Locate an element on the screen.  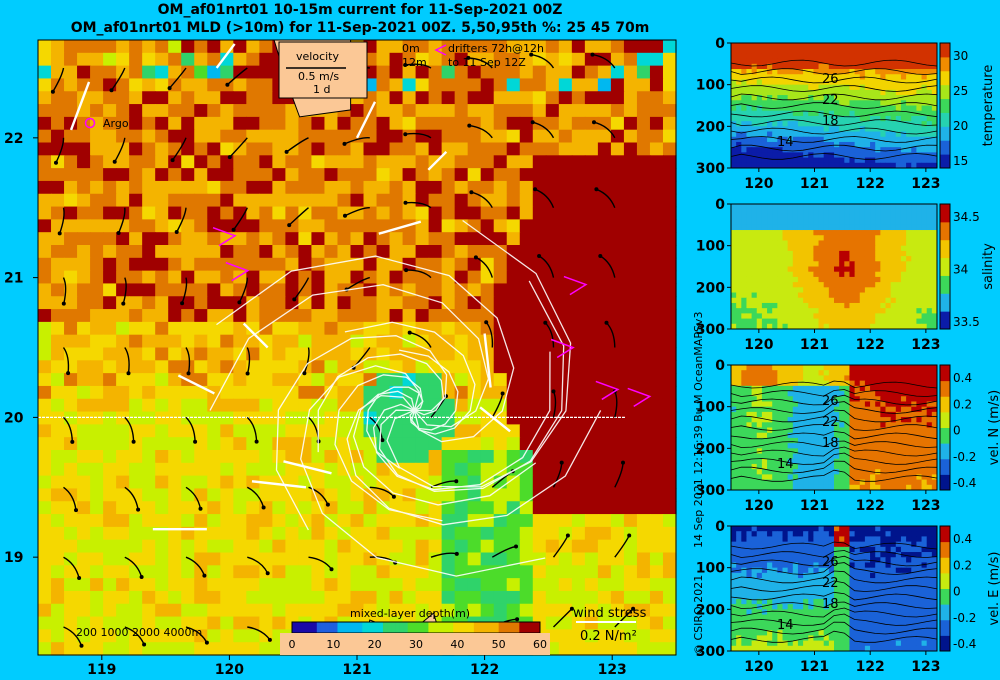
map-x-tick-label: 123 is located at coordinates (612, 670).